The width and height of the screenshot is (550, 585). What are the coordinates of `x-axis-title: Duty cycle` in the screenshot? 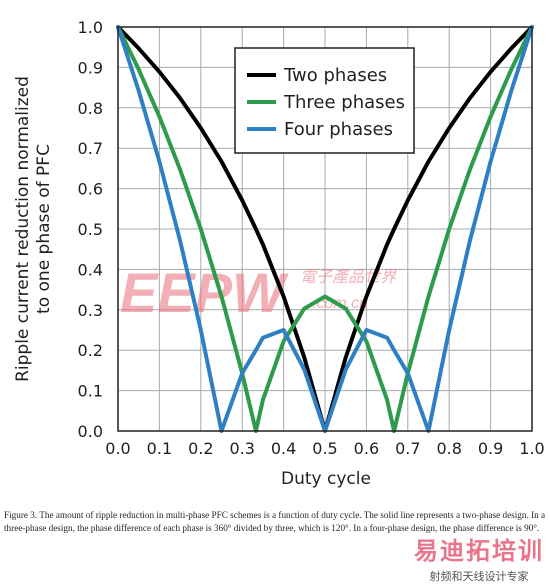 It's located at (326, 479).